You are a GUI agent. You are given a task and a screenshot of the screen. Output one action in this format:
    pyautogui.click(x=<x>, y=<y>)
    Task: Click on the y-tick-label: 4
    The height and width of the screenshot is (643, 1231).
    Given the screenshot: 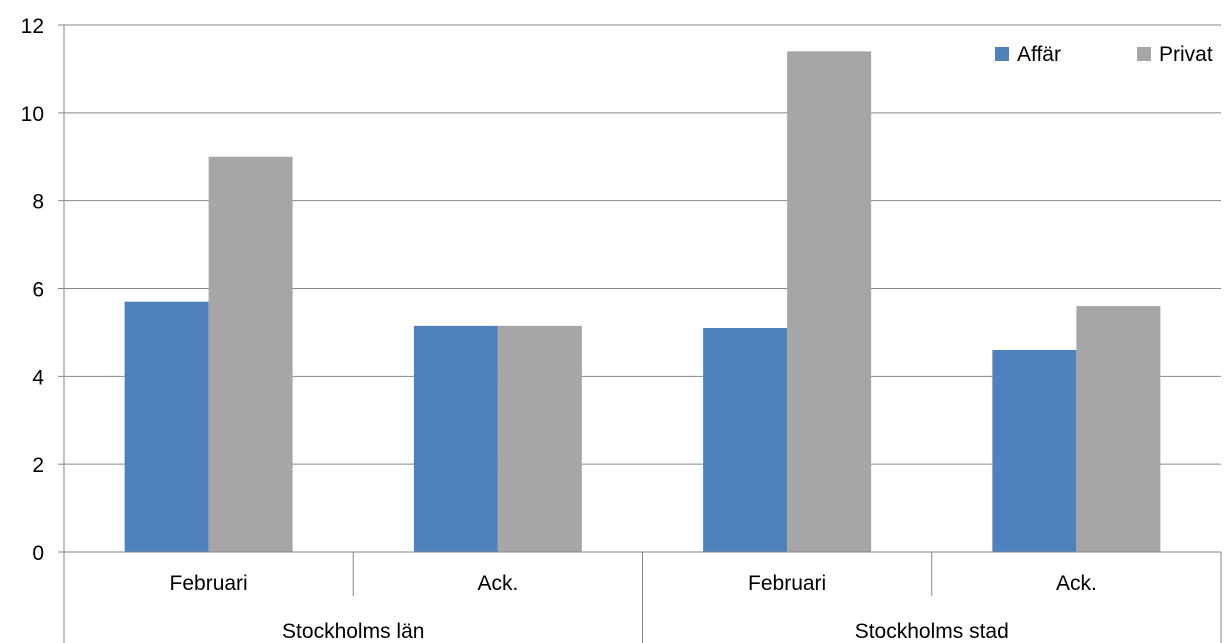 What is the action you would take?
    pyautogui.click(x=38, y=377)
    